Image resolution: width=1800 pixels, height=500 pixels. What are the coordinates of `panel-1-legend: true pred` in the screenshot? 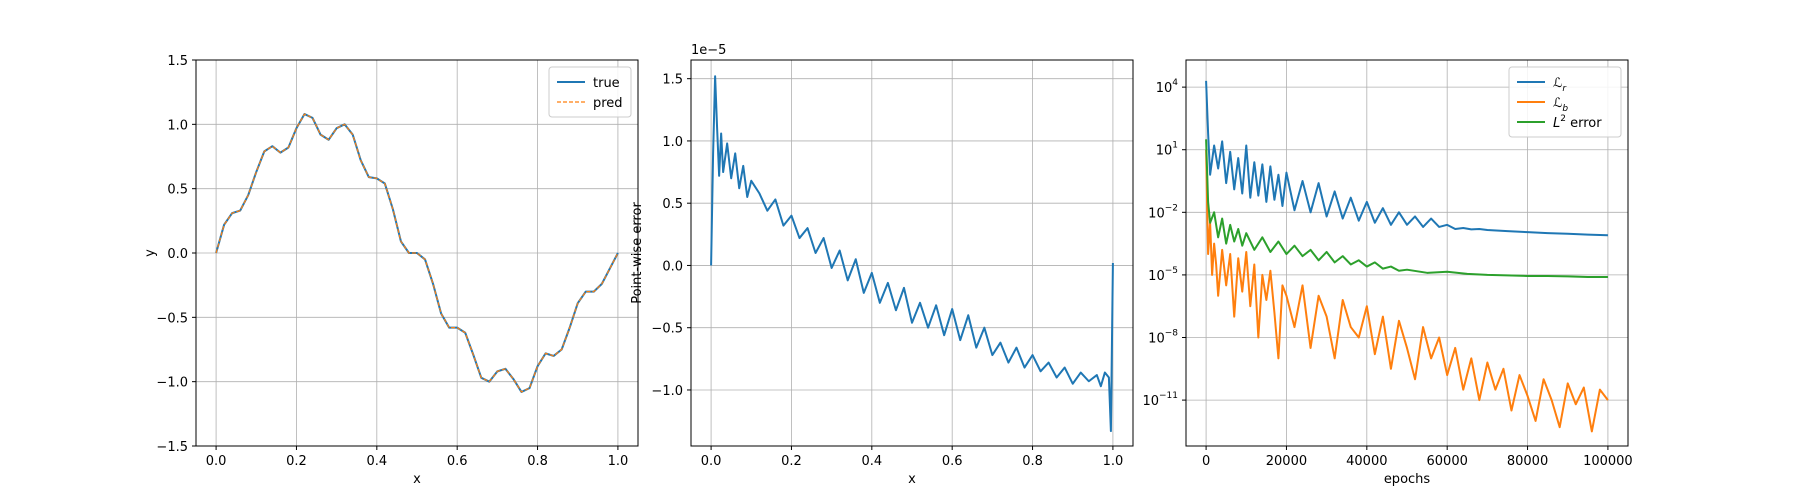 It's located at (590, 92).